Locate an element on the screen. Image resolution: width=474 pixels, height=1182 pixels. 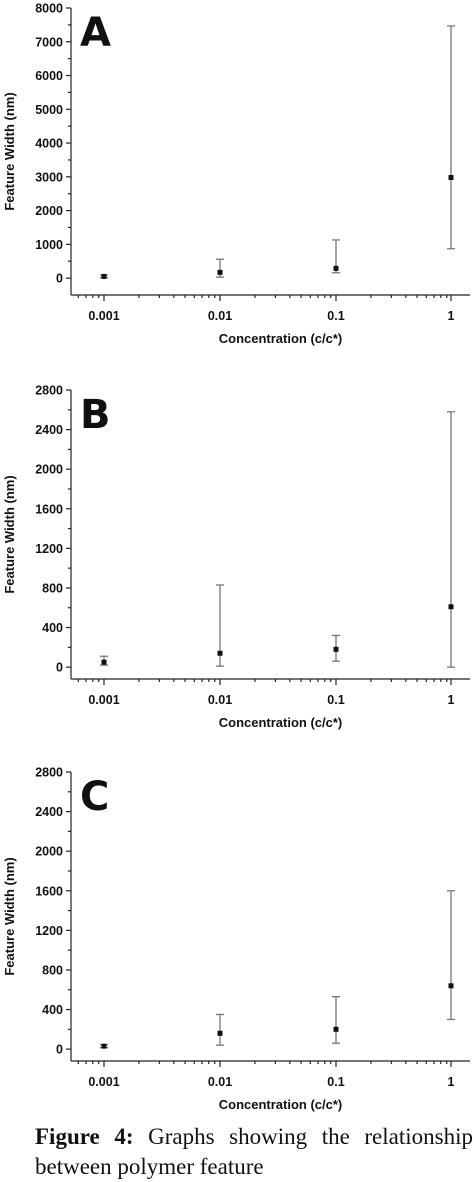
y-tick-label: 6000 is located at coordinates (49, 76).